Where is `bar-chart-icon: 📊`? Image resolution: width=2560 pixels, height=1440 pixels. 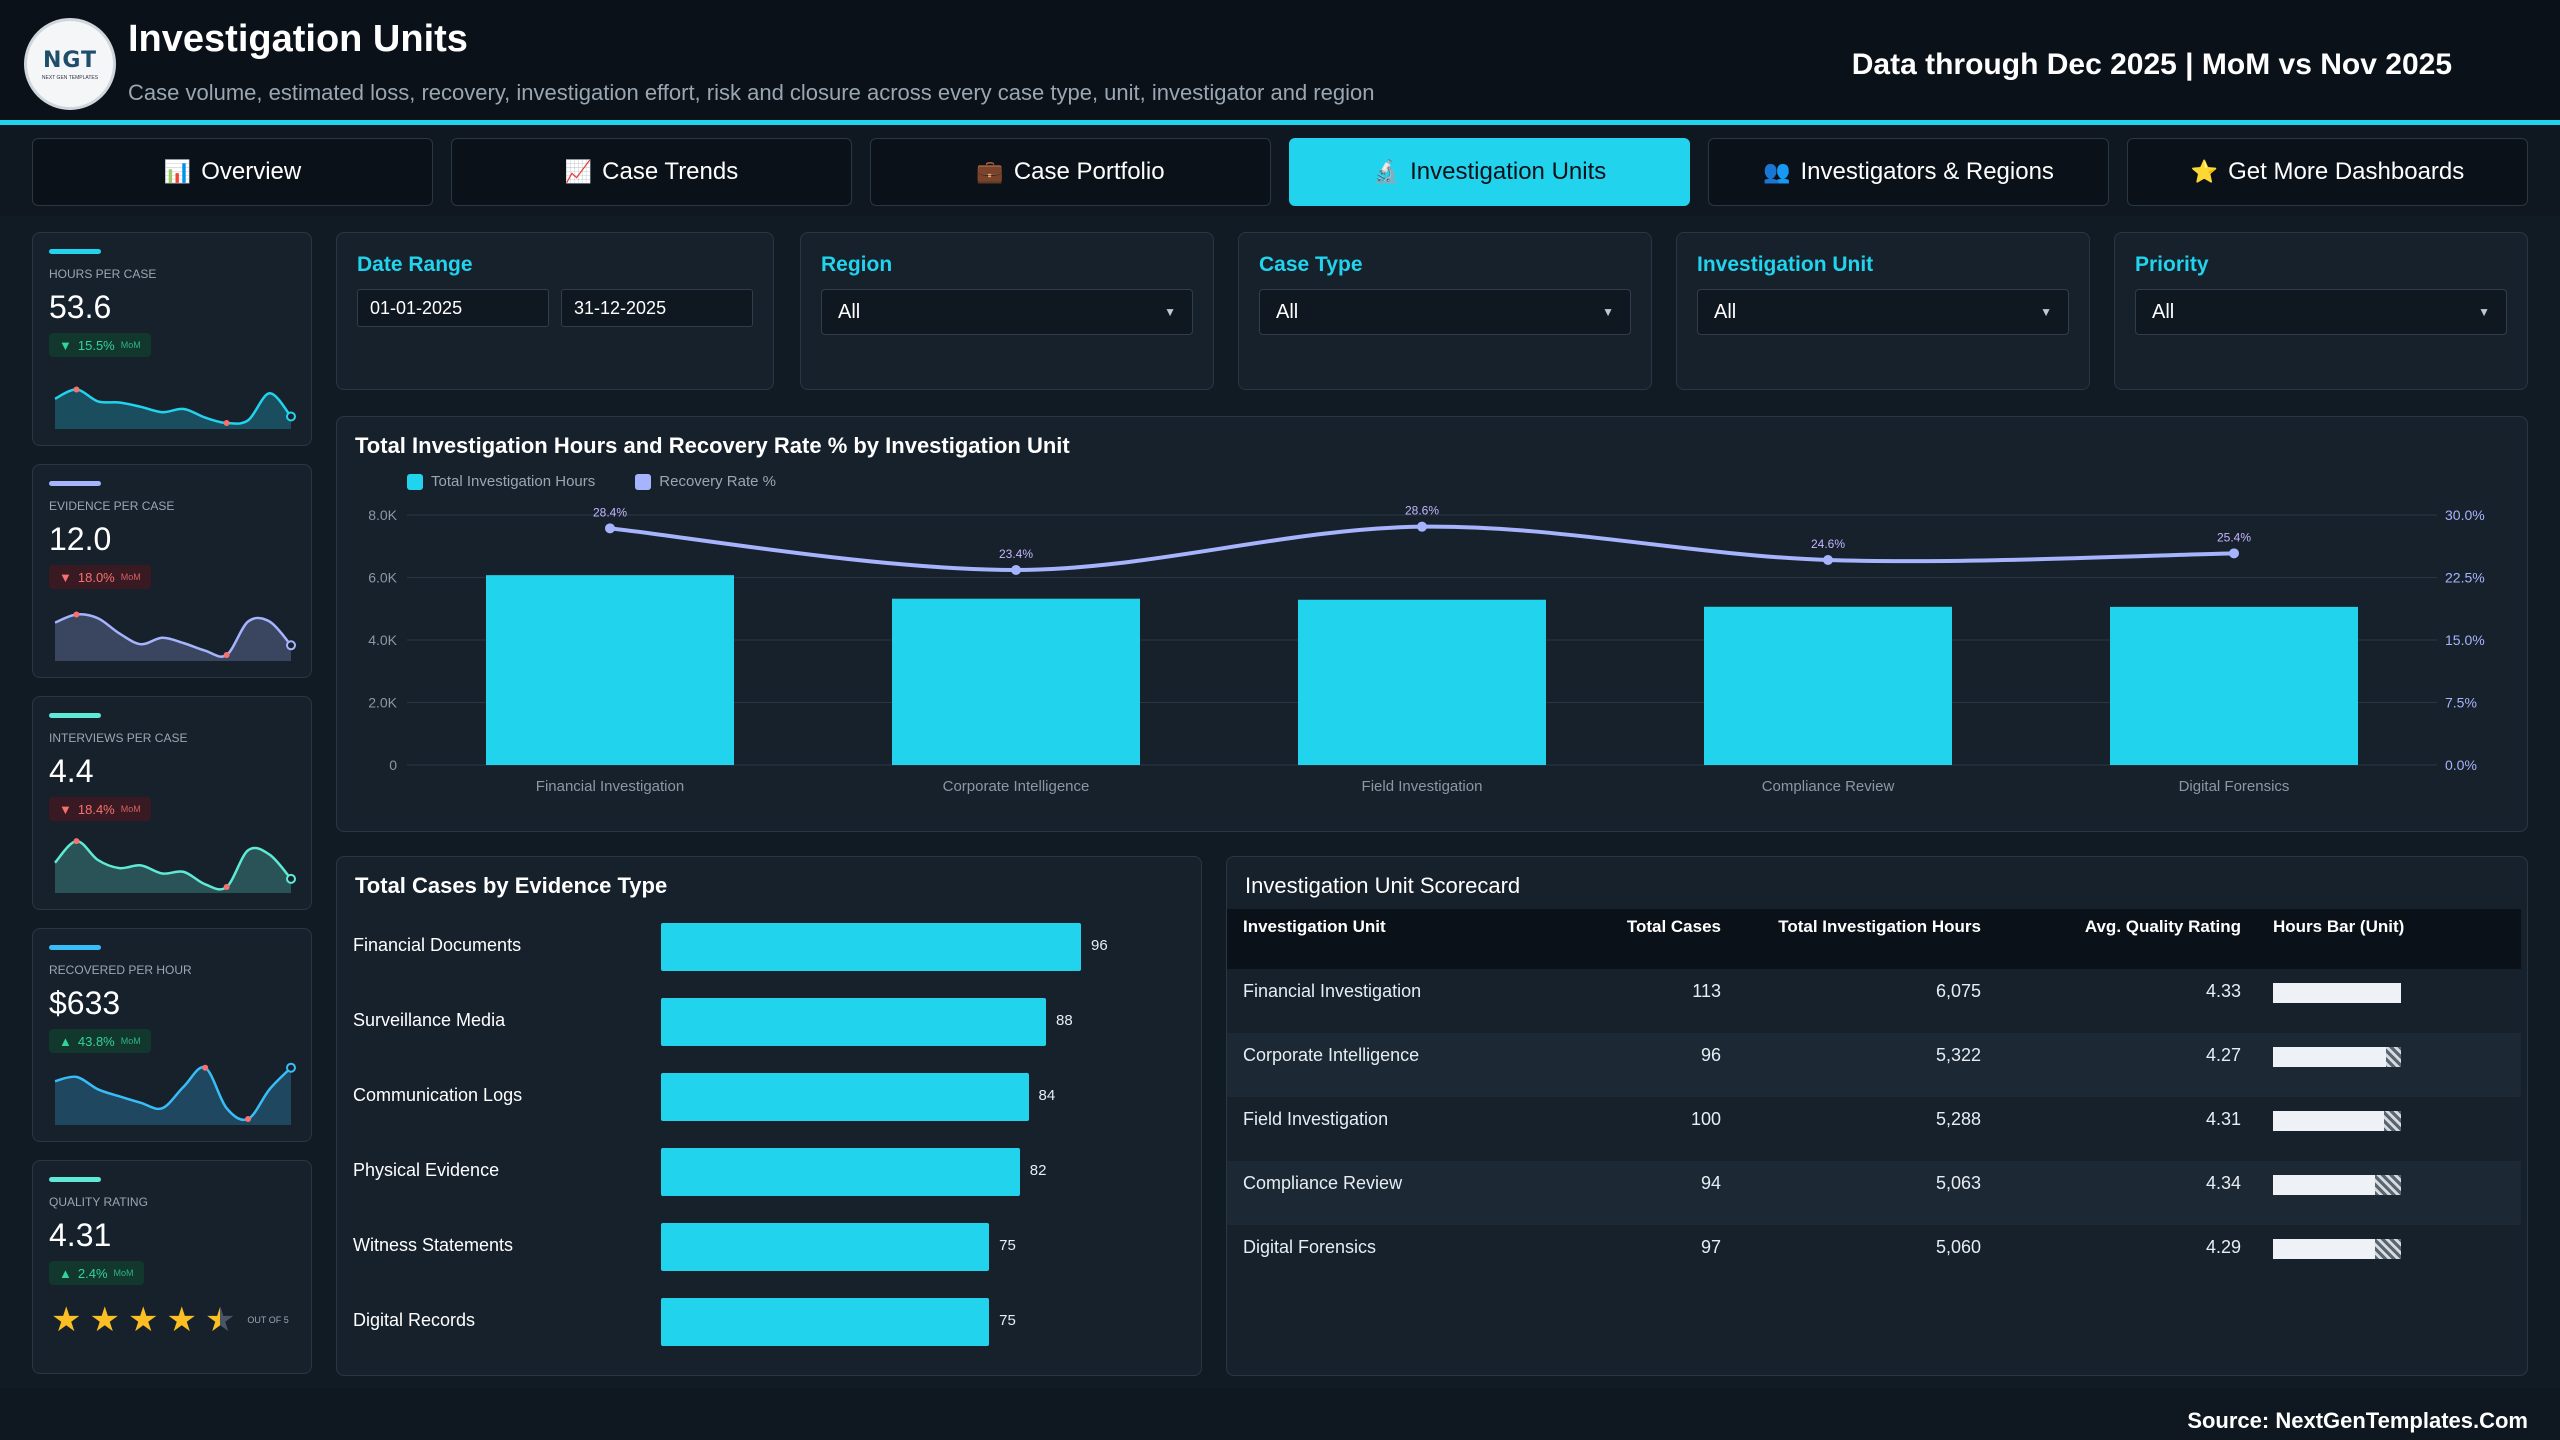
bar-chart-icon: 📊 is located at coordinates (177, 171).